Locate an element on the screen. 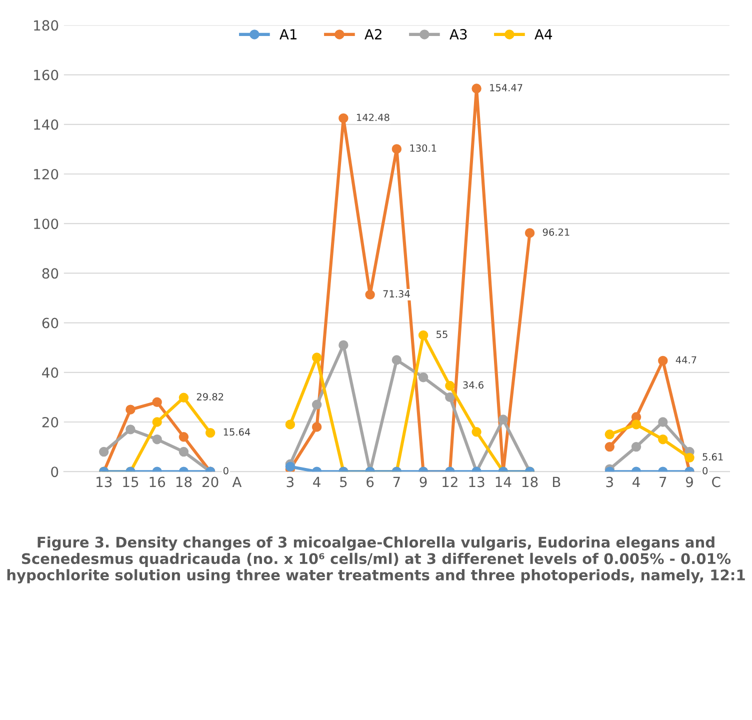 This screenshot has height=720, width=752. x-tick-label: A is located at coordinates (237, 482).